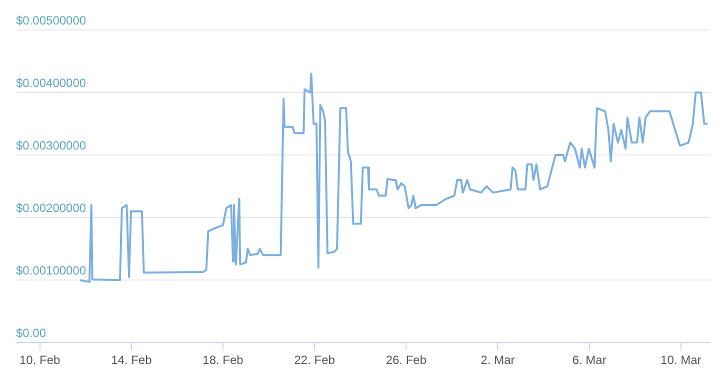  What do you see at coordinates (51, 145) in the screenshot?
I see `y-tick-label: $0.00300000` at bounding box center [51, 145].